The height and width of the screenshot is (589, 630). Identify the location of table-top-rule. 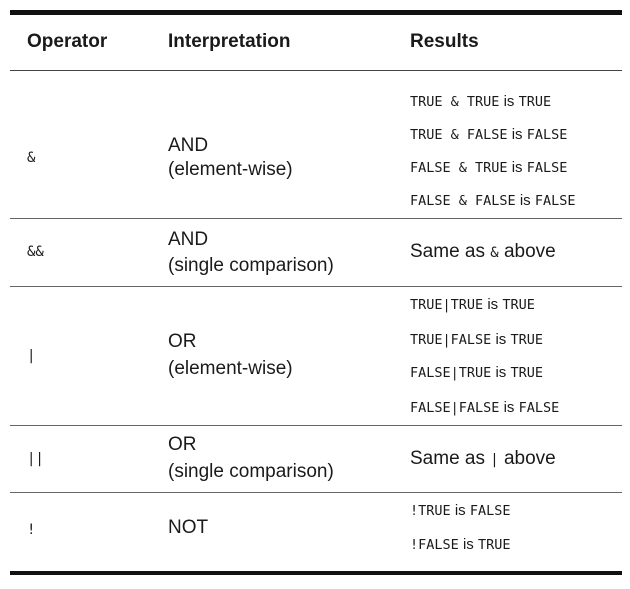
(316, 12).